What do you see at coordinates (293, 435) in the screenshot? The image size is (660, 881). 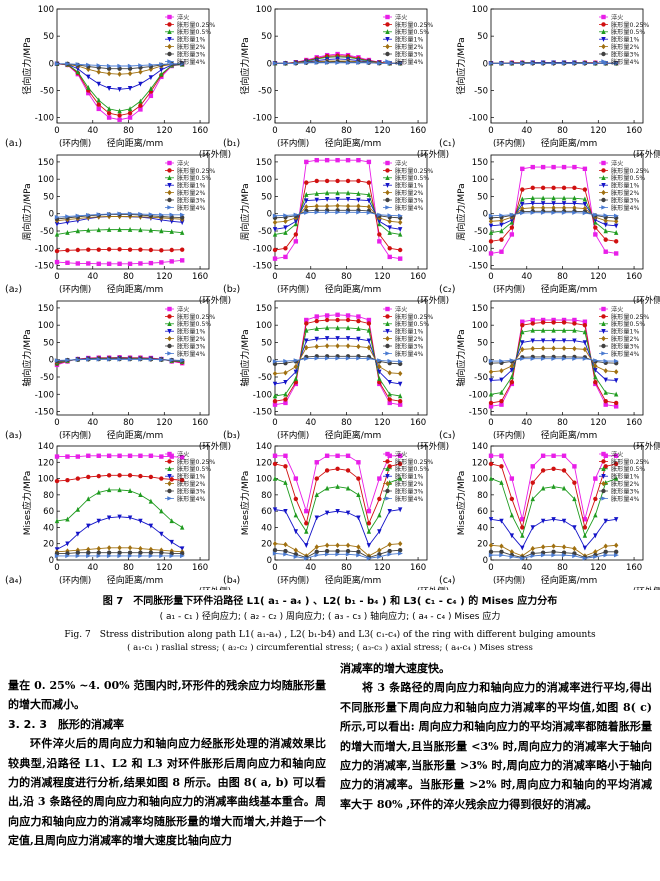 I see `x-inner-label: (环内侧)` at bounding box center [293, 435].